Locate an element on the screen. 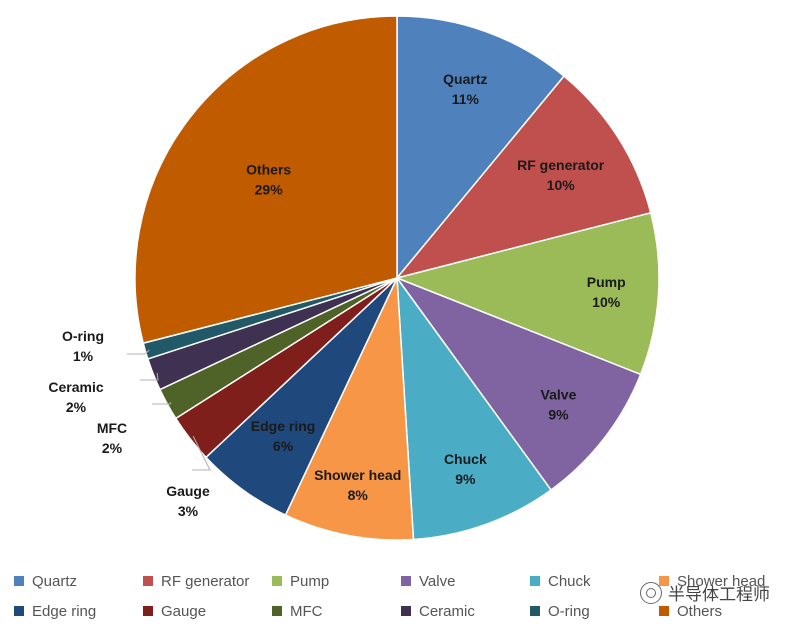 Image resolution: width=800 pixels, height=629 pixels. slice-label-percent: 29% is located at coordinates (269, 189).